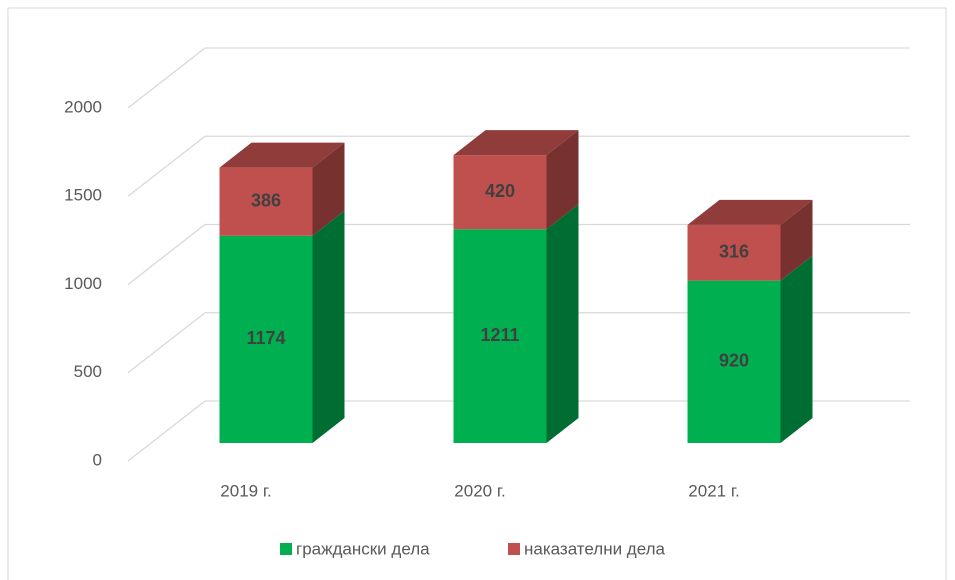 This screenshot has height=580, width=955. I want to click on value-label: 386, so click(266, 200).